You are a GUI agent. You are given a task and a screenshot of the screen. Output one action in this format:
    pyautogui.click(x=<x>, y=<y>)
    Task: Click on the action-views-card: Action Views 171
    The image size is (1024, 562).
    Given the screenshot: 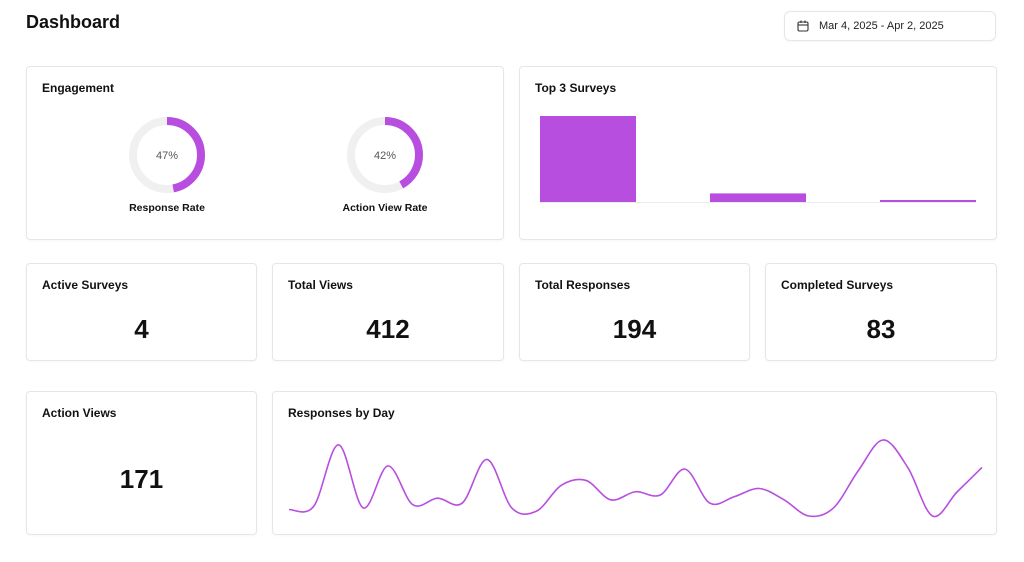 What is the action you would take?
    pyautogui.click(x=141, y=463)
    